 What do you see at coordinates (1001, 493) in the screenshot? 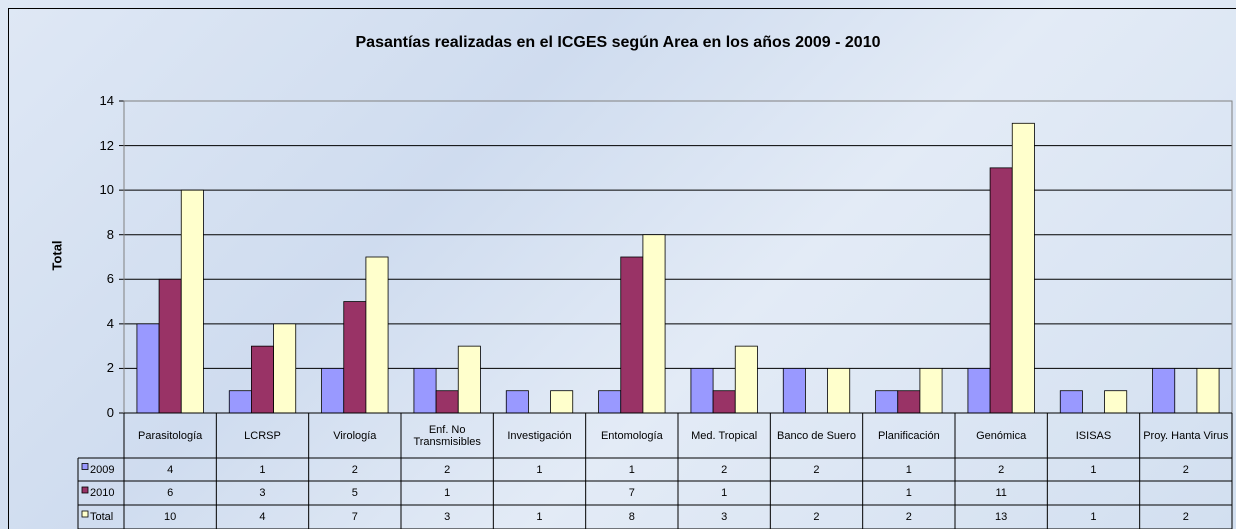
I see `table-value: 11` at bounding box center [1001, 493].